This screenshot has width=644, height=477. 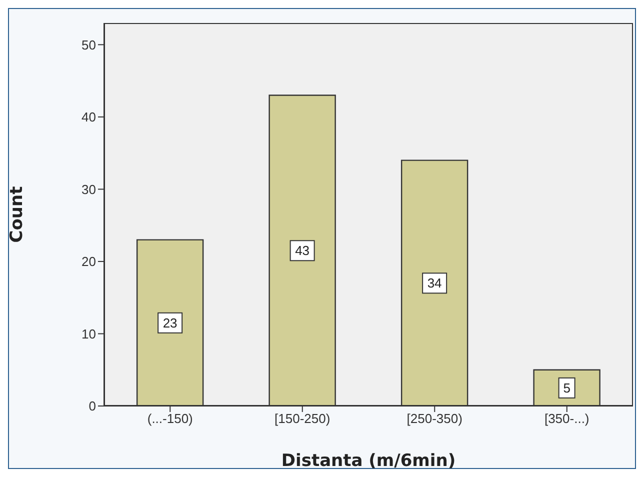 I want to click on data-label: 43, so click(x=302, y=250).